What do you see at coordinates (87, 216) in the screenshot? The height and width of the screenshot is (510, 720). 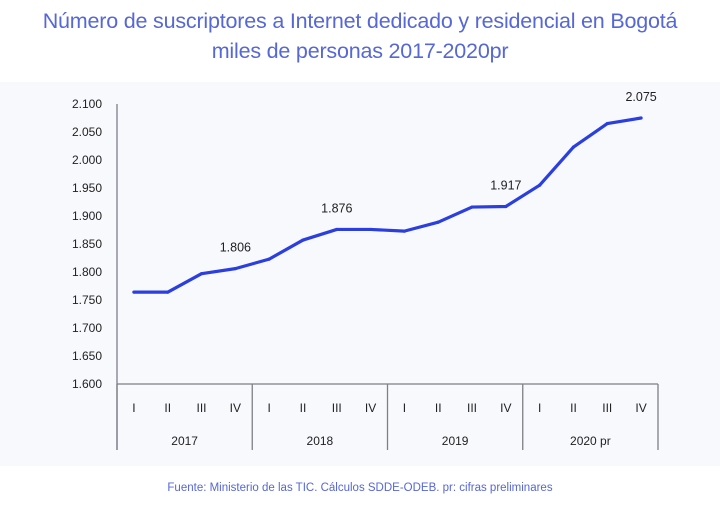 I see `y-tick-label: 1.900` at bounding box center [87, 216].